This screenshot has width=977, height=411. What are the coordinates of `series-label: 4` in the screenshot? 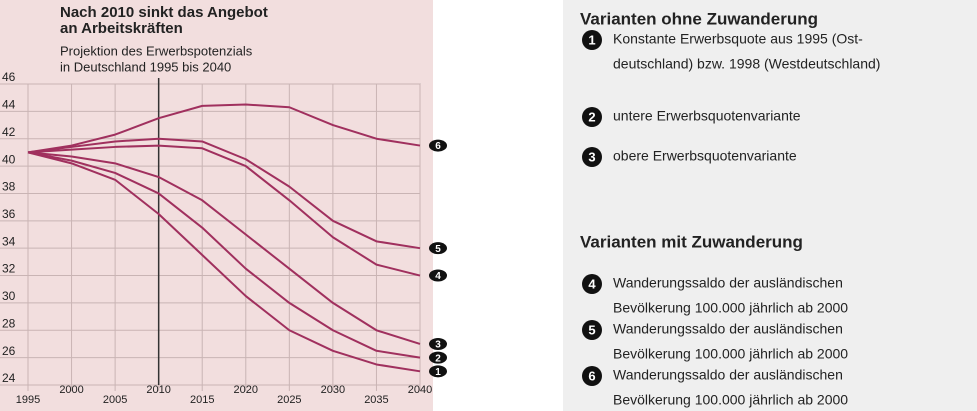 It's located at (438, 276).